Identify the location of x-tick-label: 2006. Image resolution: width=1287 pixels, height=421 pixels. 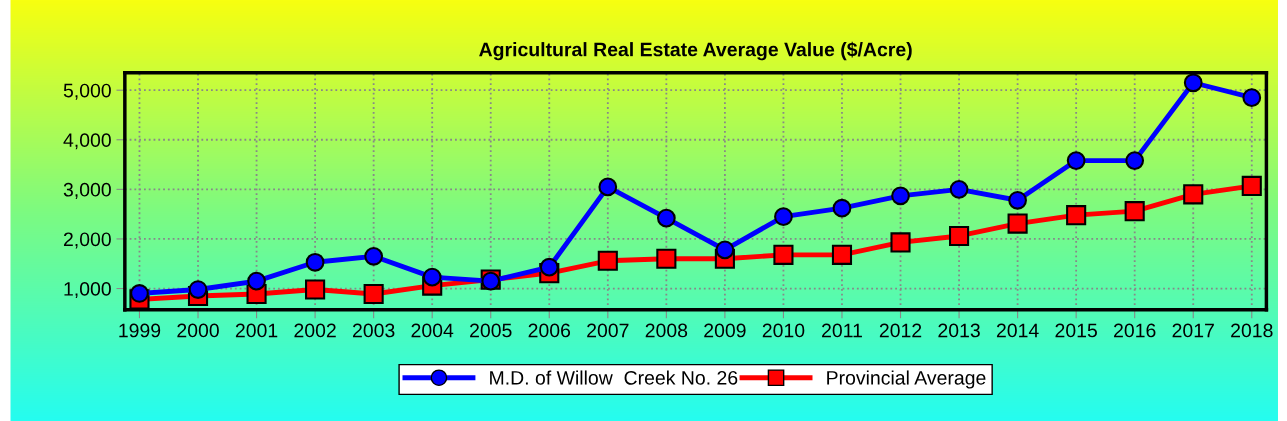
(549, 330).